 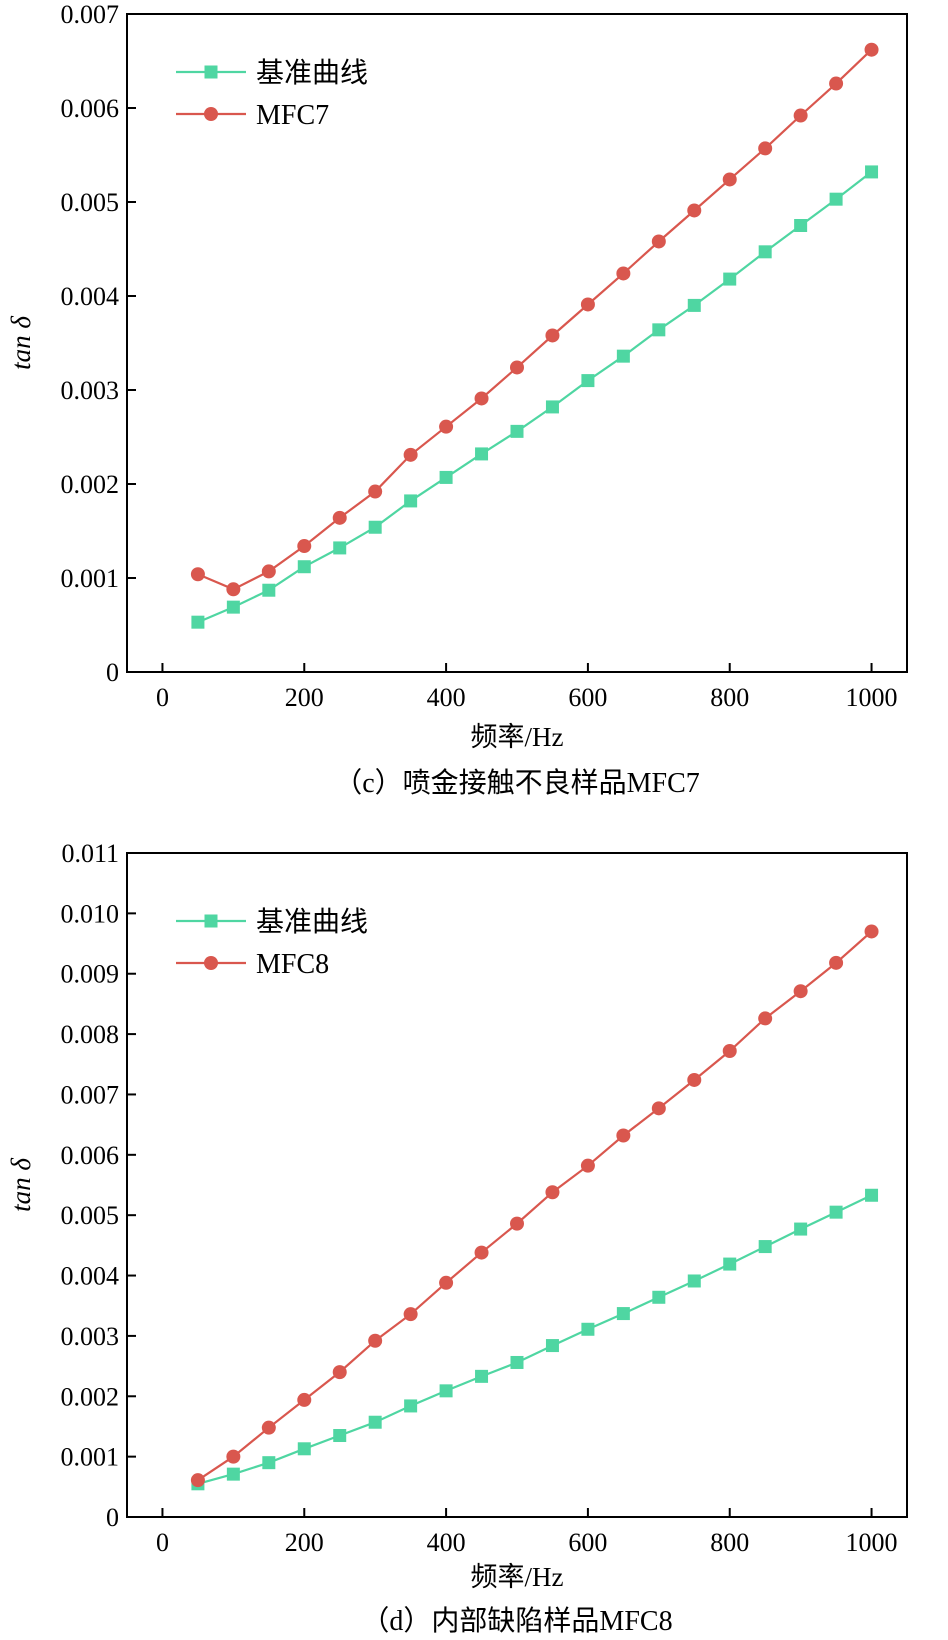 What do you see at coordinates (272, 94) in the screenshot?
I see `legend: 基准曲线 MFC7` at bounding box center [272, 94].